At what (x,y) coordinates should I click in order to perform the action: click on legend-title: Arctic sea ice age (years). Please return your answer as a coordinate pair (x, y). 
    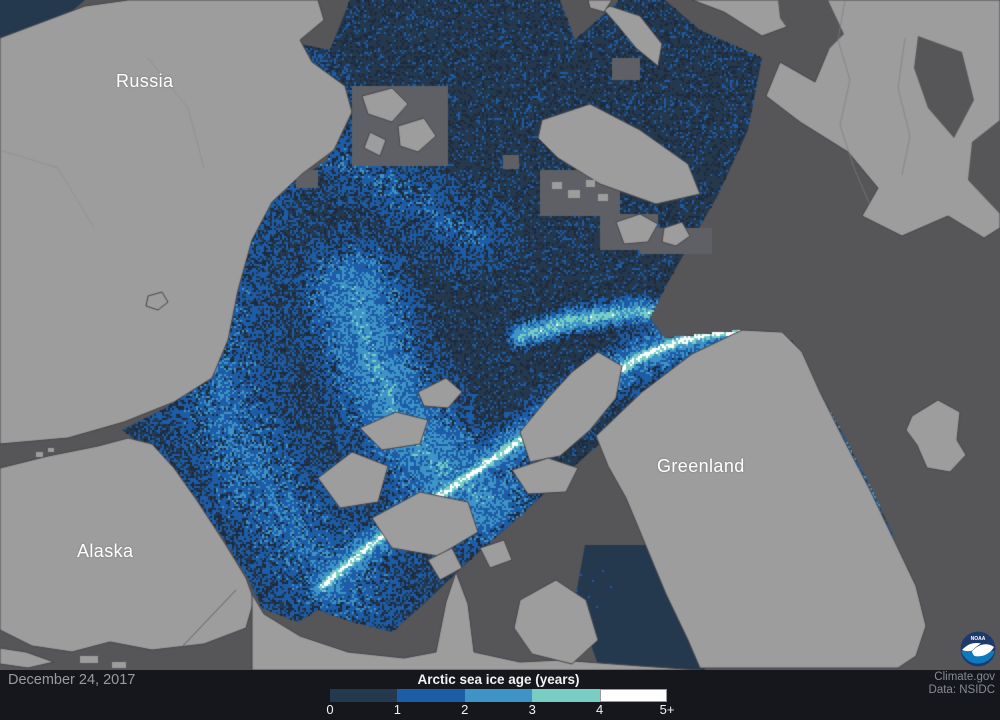
    Looking at the image, I should click on (498, 679).